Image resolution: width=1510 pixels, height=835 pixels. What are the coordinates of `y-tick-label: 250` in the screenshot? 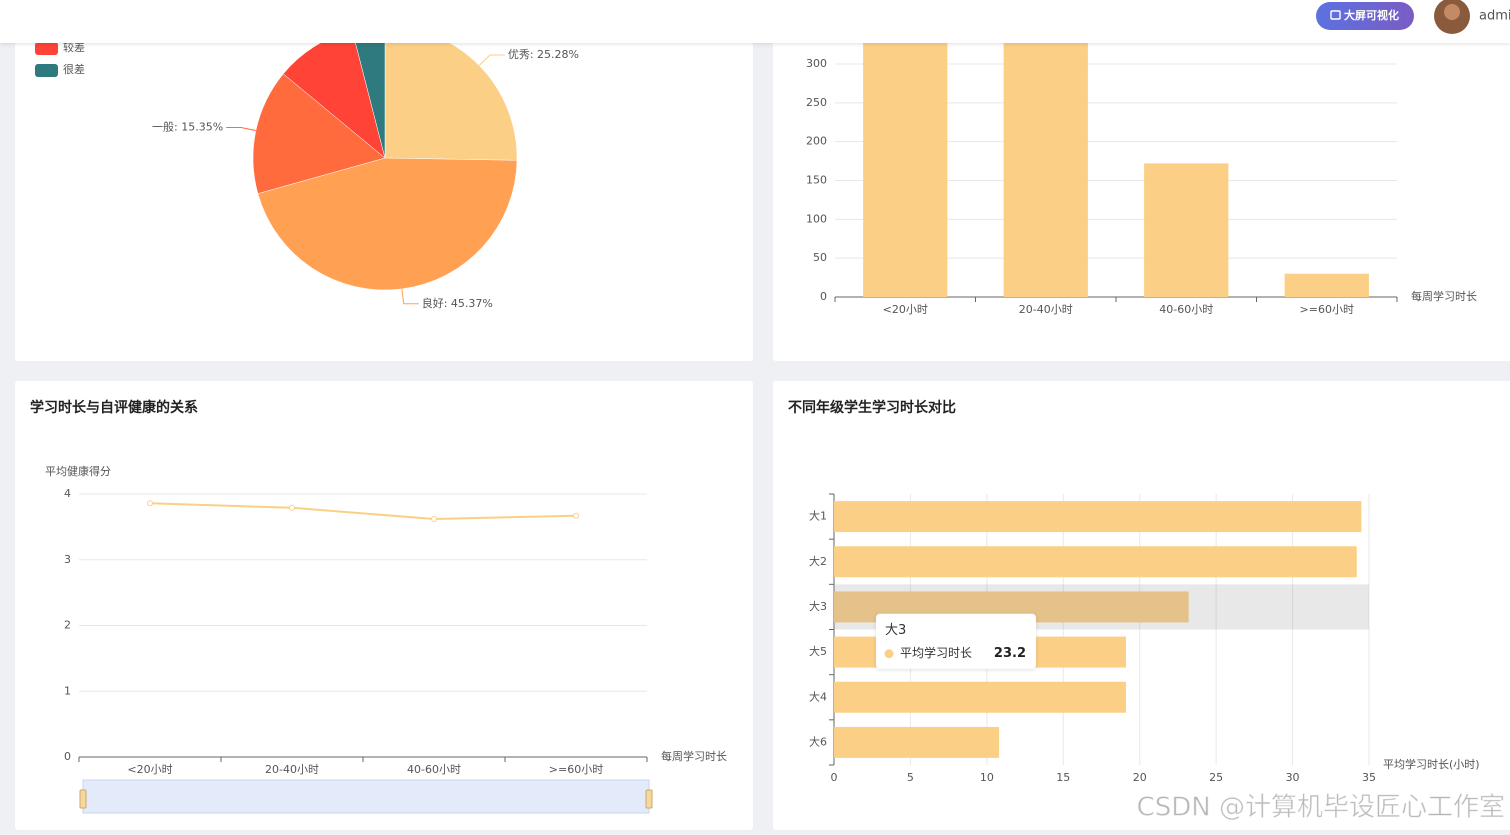 It's located at (816, 102).